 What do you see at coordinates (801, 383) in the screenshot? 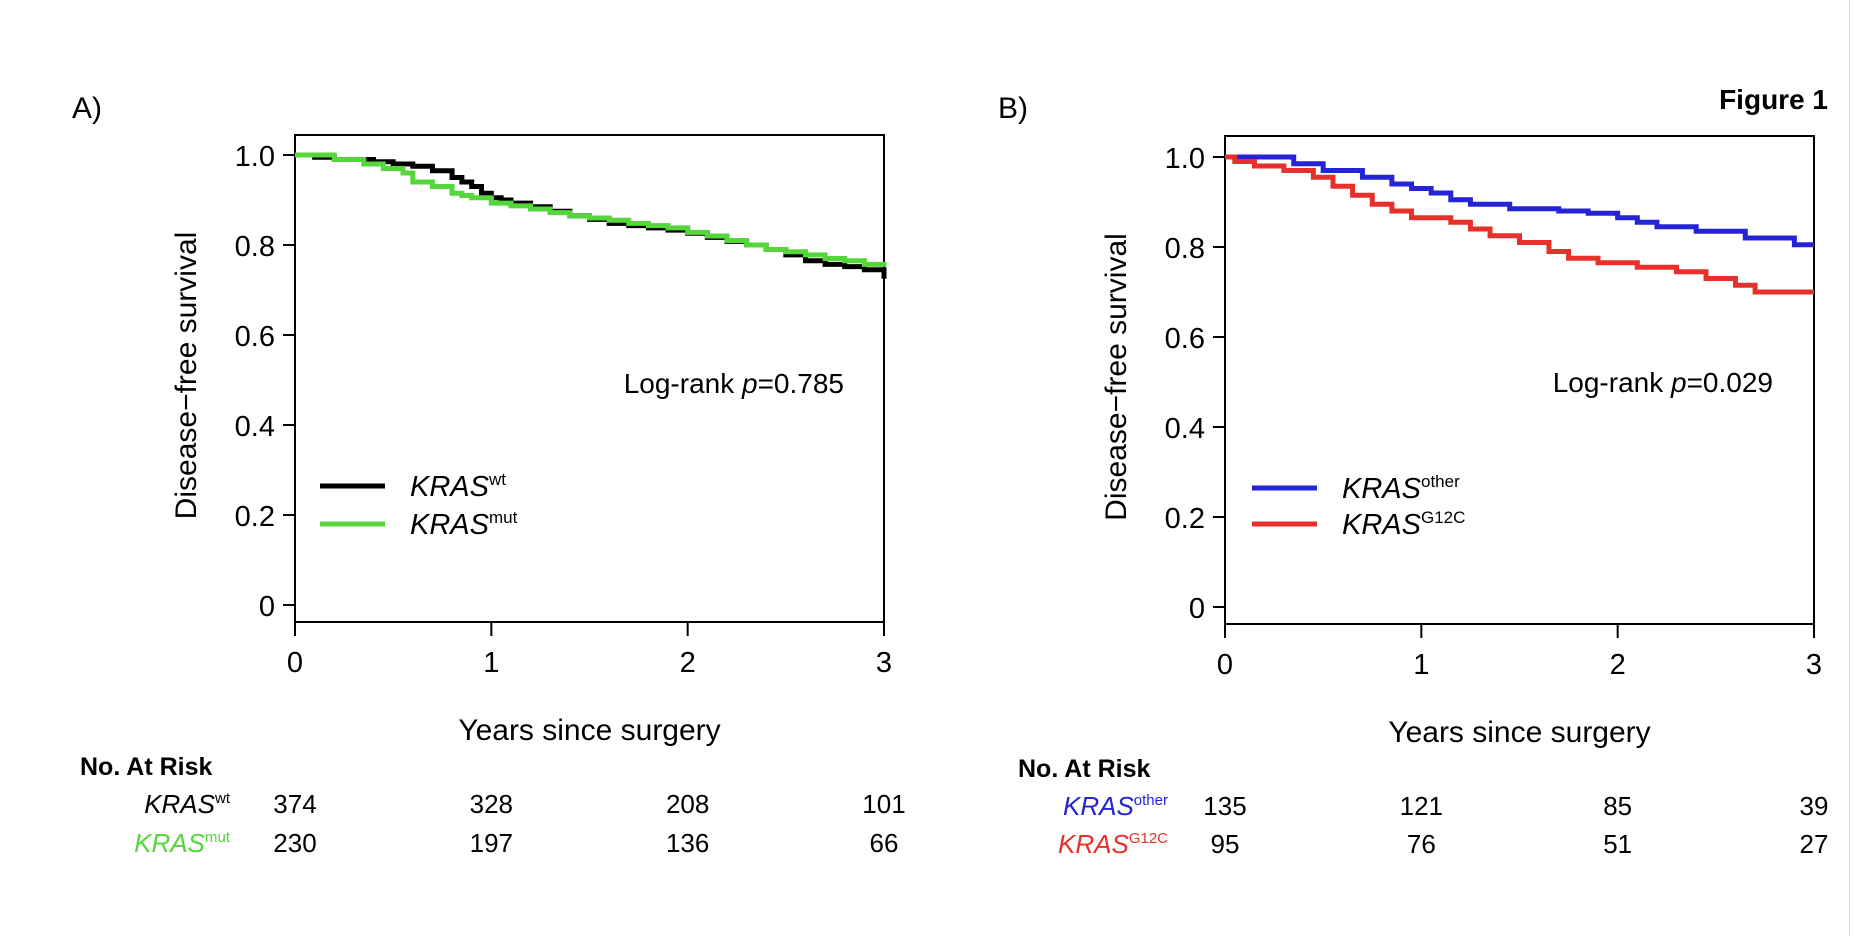
I see `annotation-value: =0.785` at bounding box center [801, 383].